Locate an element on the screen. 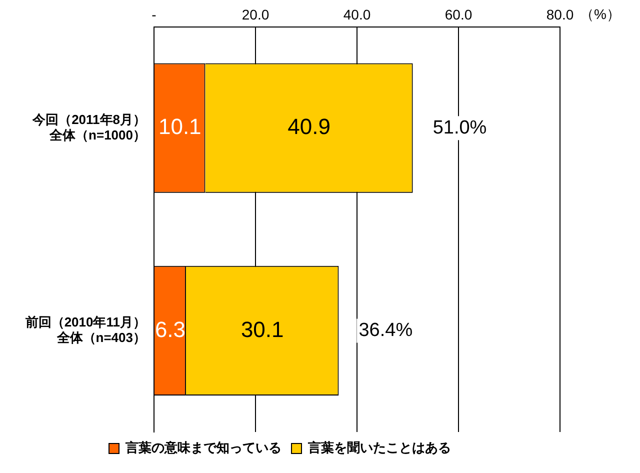 The width and height of the screenshot is (640, 473). x-tick-label: - is located at coordinates (154, 14).